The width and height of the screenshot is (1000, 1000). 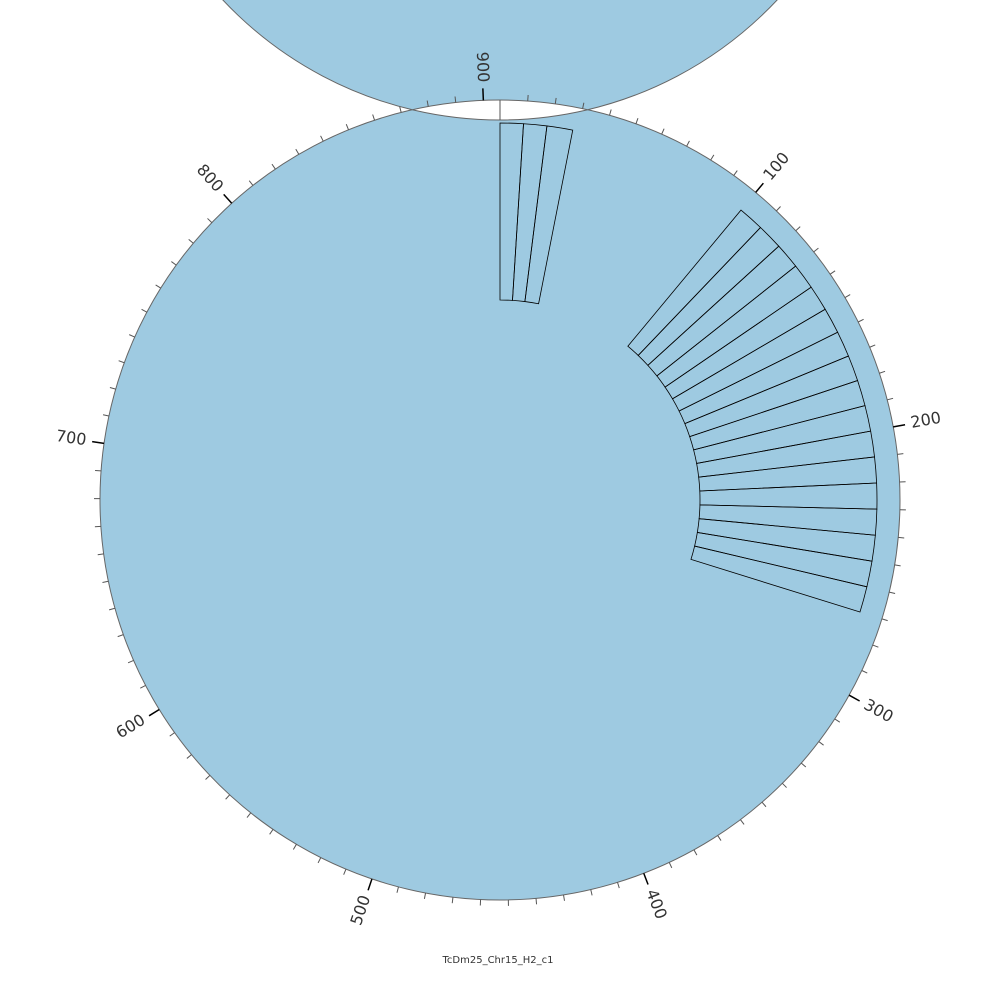 What do you see at coordinates (656, 903) in the screenshot?
I see `tick-label: 400` at bounding box center [656, 903].